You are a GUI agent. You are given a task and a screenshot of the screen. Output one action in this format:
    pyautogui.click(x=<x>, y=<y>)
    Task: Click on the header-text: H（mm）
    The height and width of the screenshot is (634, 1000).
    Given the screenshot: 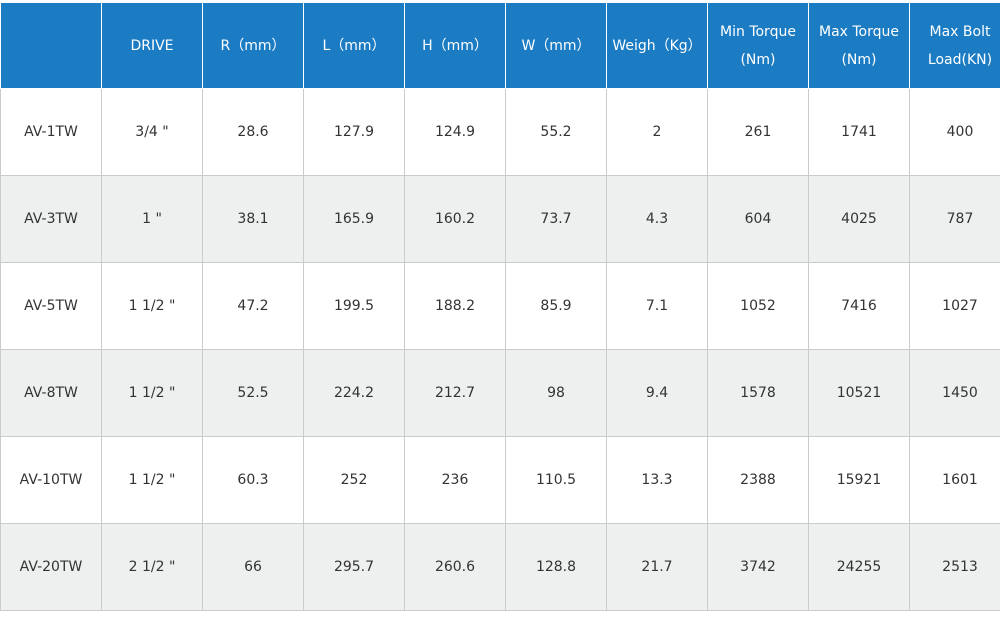 What is the action you would take?
    pyautogui.click(x=455, y=46)
    